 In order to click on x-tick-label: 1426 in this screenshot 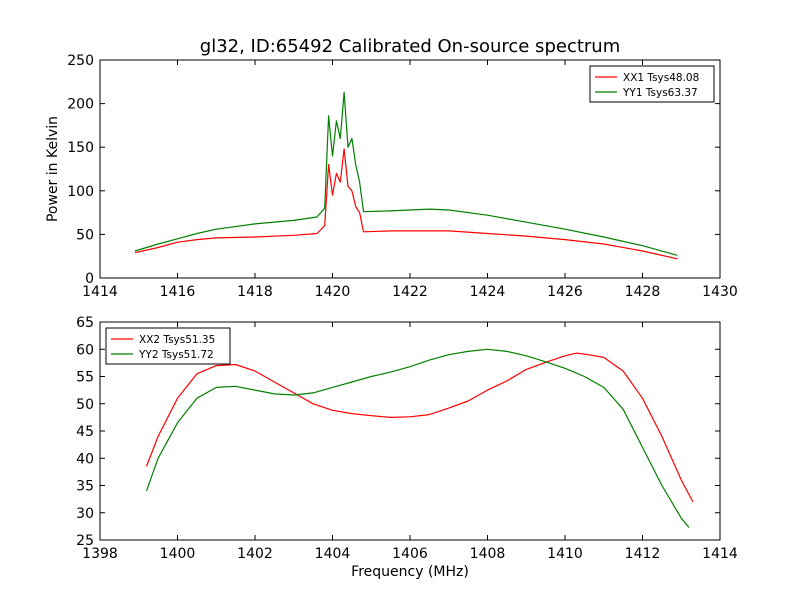, I will do `click(565, 292)`.